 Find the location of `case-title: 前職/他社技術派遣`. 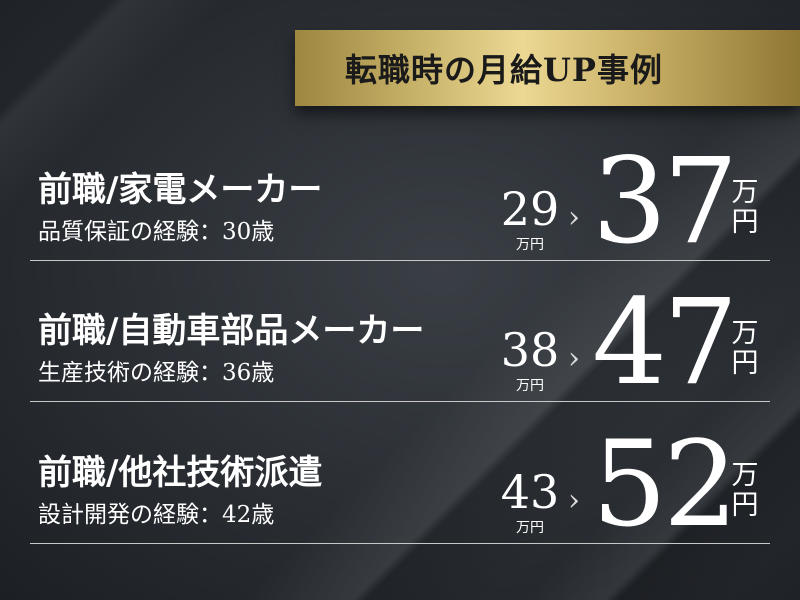

case-title: 前職/他社技術派遣 is located at coordinates (180, 473).